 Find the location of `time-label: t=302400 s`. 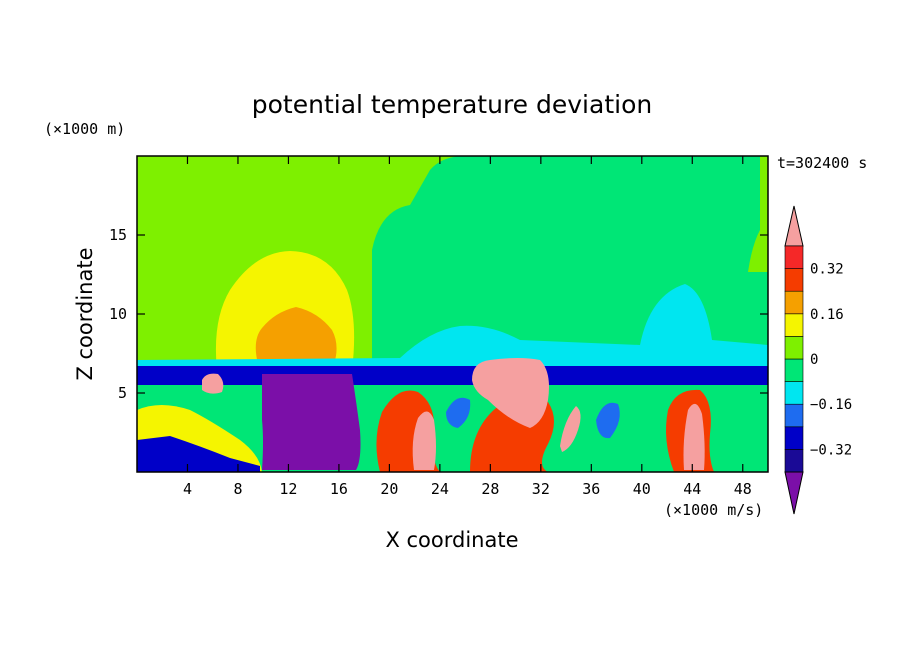

time-label: t=302400 s is located at coordinates (822, 163).